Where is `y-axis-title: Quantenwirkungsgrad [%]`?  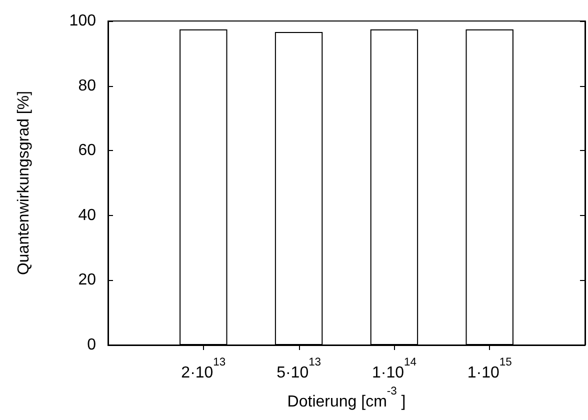
y-axis-title: Quantenwirkungsgrad [%] is located at coordinates (24, 183).